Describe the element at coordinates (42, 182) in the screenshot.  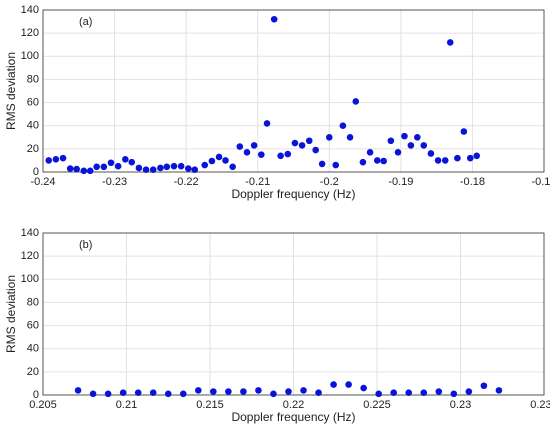
I see `x-tick-label: -0.24` at that location.